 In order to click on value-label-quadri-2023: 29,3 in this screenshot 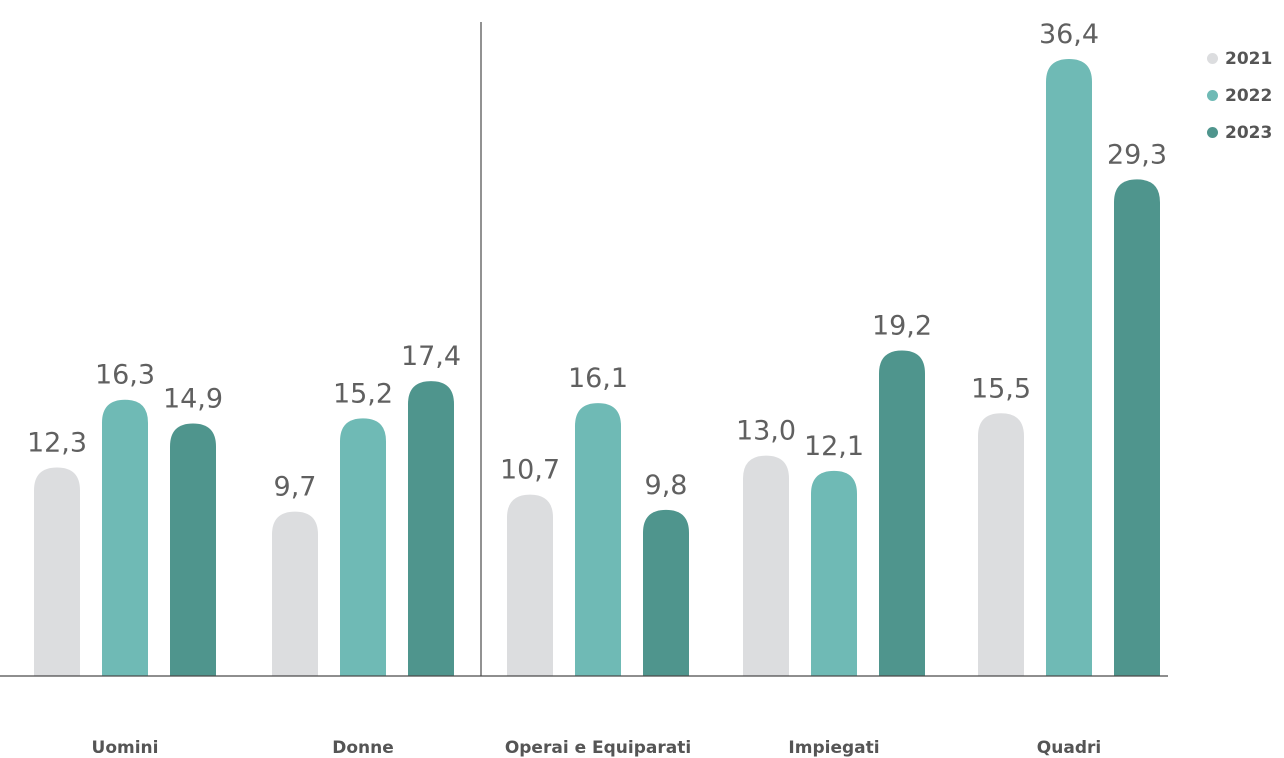, I will do `click(1137, 154)`.